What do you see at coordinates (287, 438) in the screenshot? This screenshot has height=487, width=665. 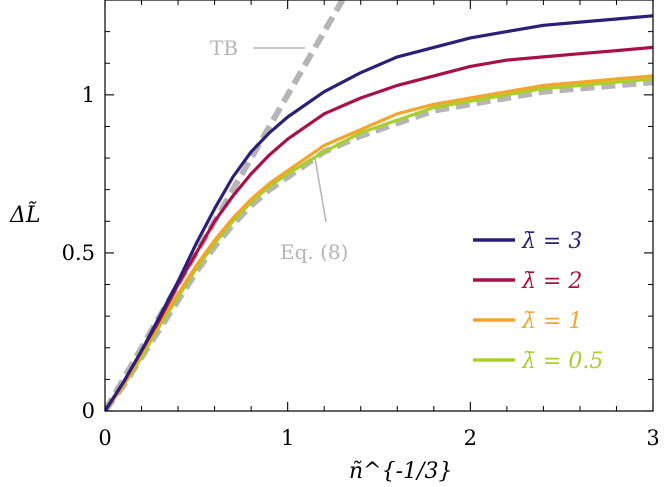 I see `x-tick-label: 1` at bounding box center [287, 438].